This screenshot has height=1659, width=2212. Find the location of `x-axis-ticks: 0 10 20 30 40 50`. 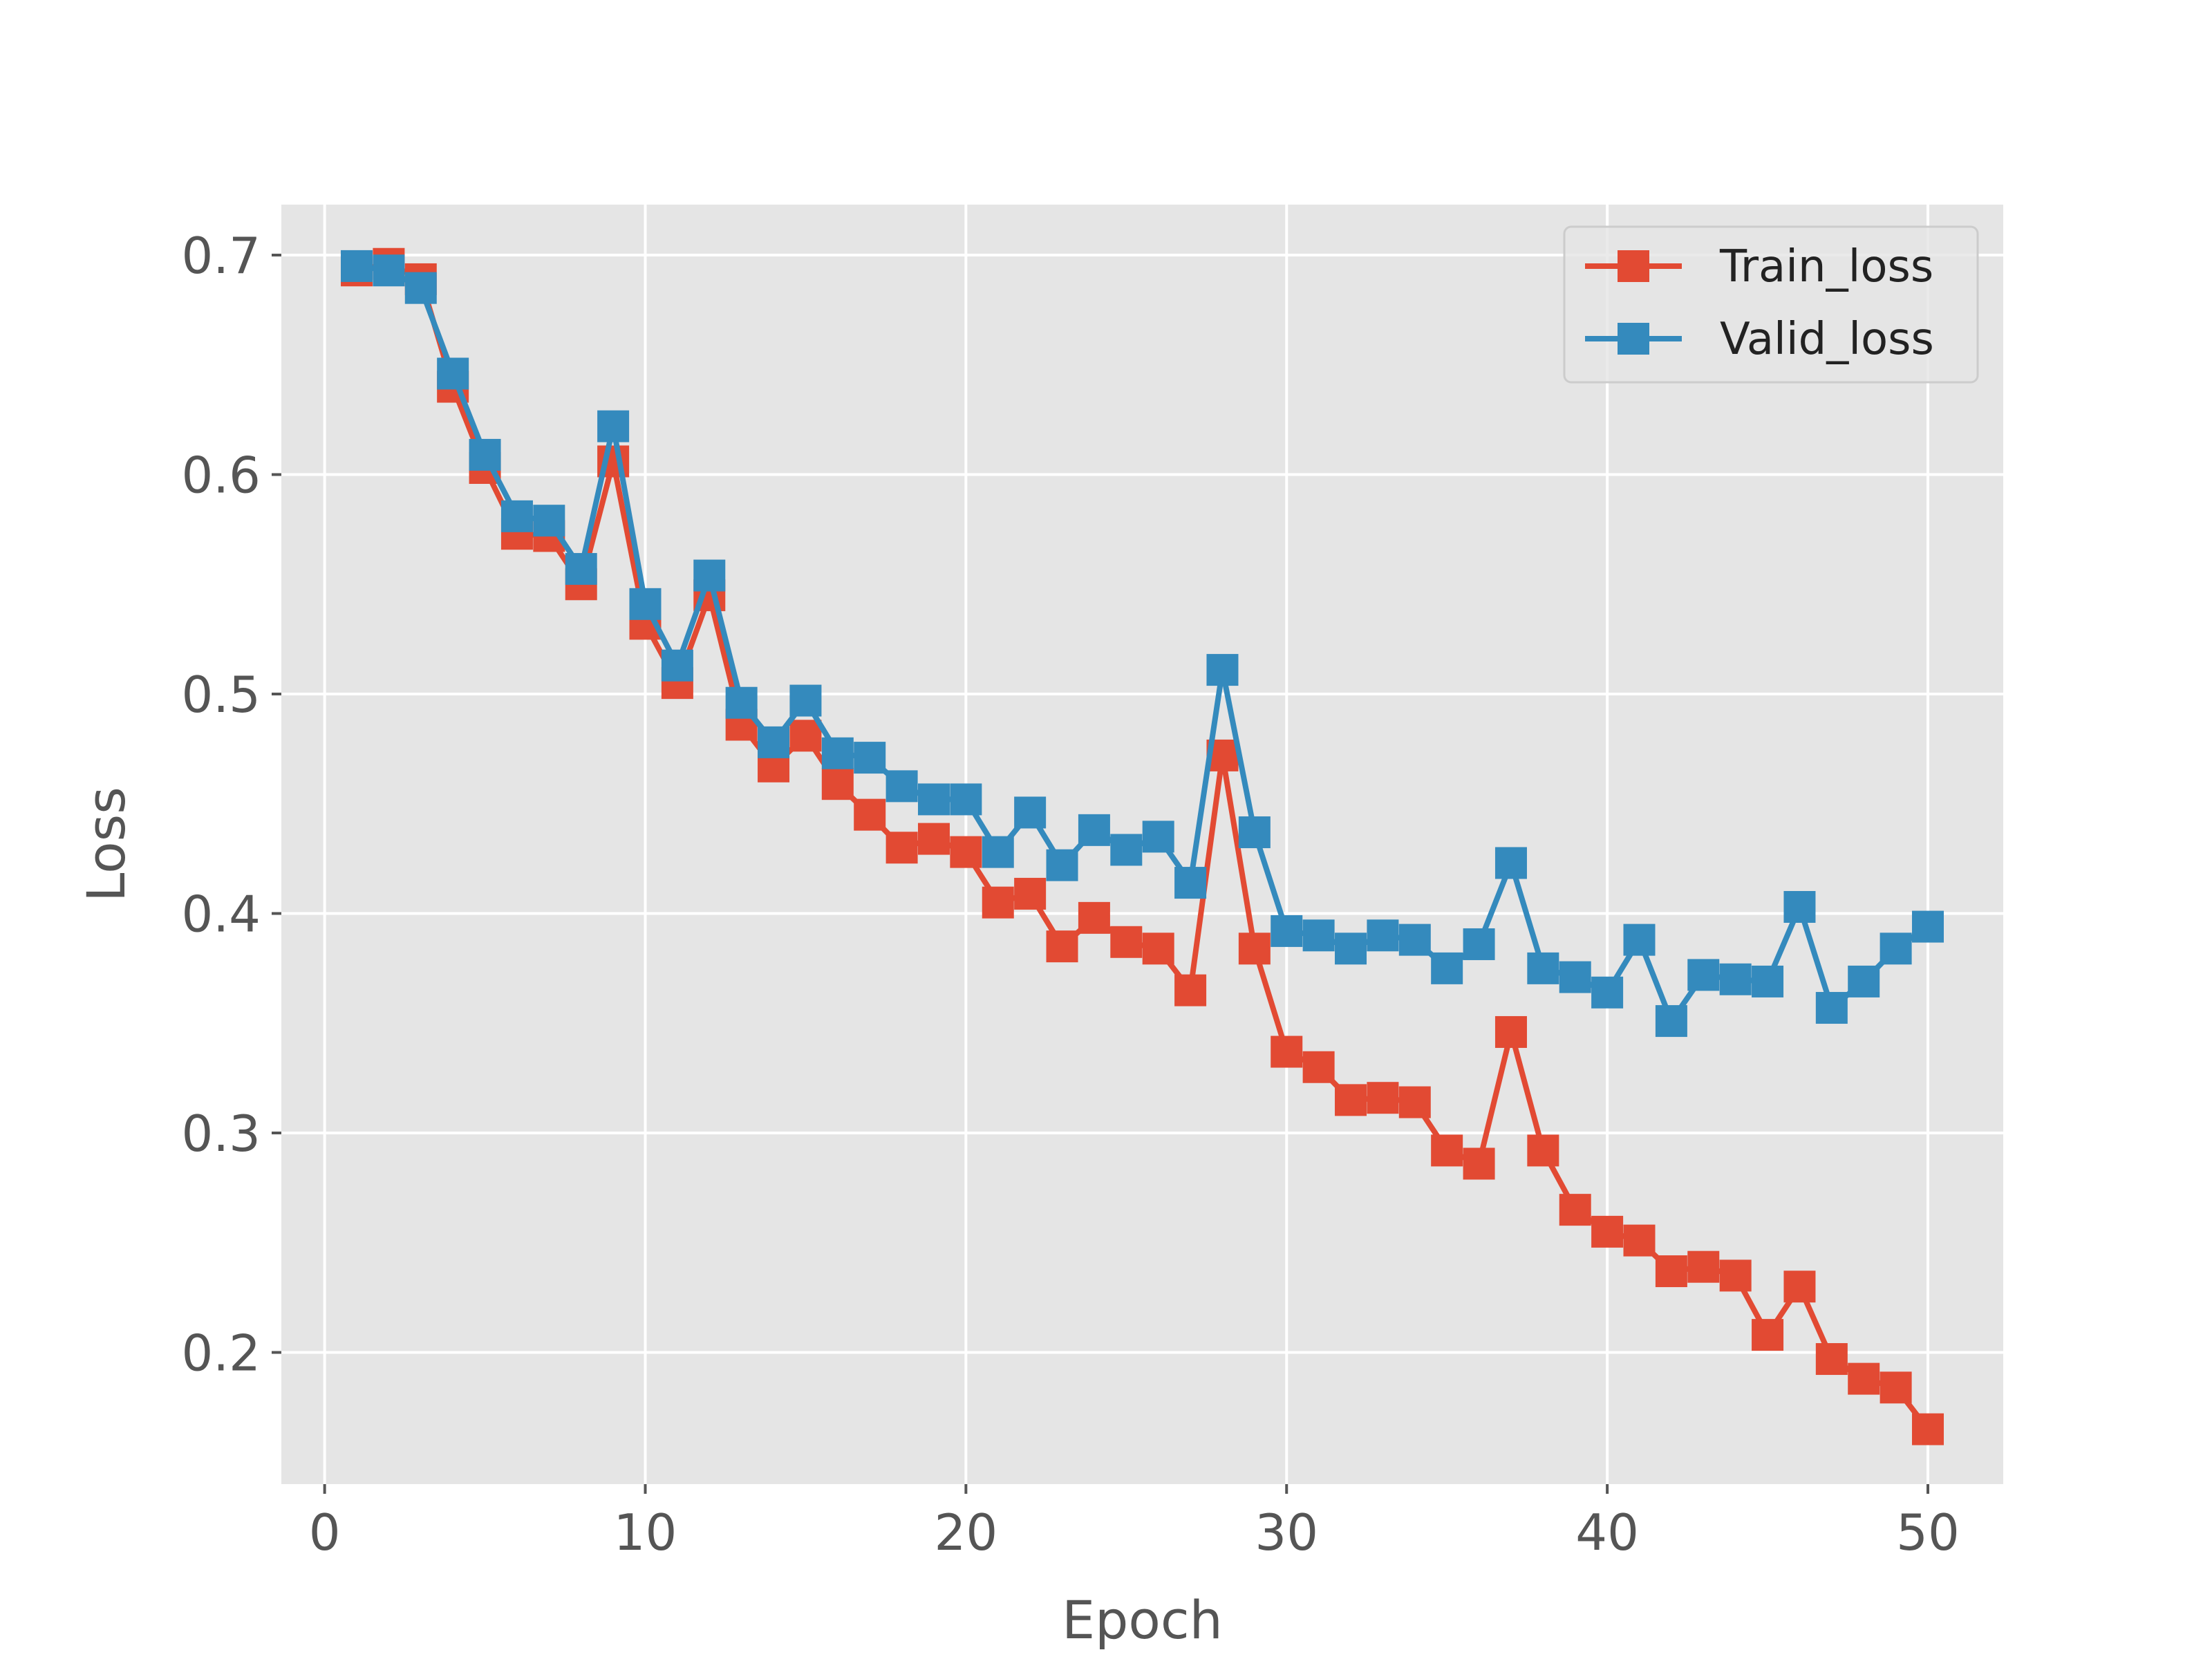

x-axis-ticks: 0 10 20 30 40 50 is located at coordinates (1134, 1523).